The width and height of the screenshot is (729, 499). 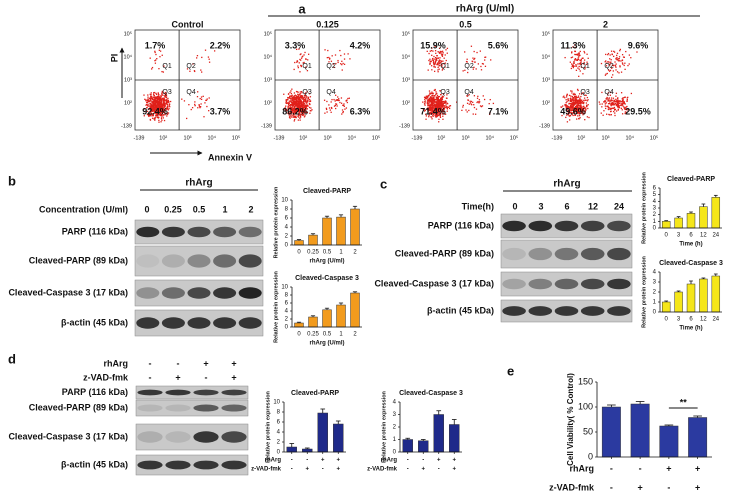 What do you see at coordinates (655, 283) in the screenshot?
I see `y-tick-label: 3` at bounding box center [655, 283].